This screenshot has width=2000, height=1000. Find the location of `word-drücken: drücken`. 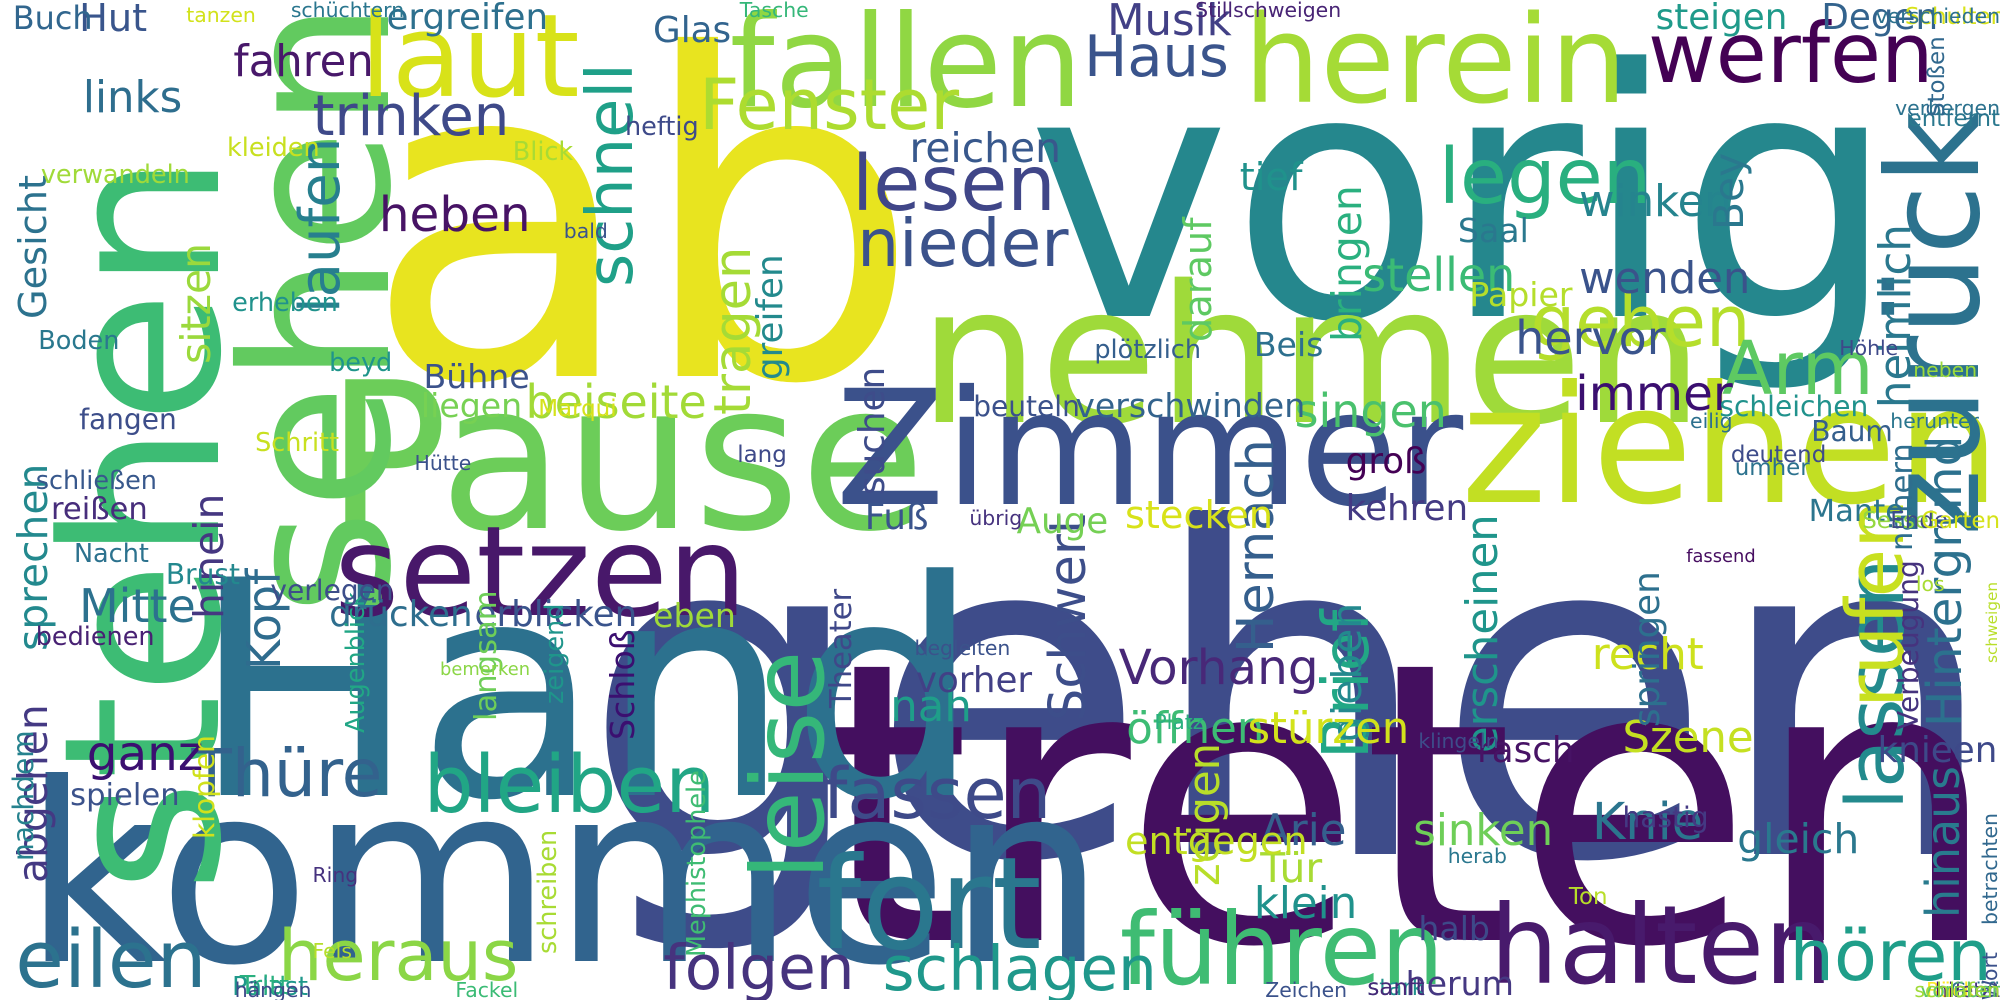

word-drücken: drücken is located at coordinates (401, 614).